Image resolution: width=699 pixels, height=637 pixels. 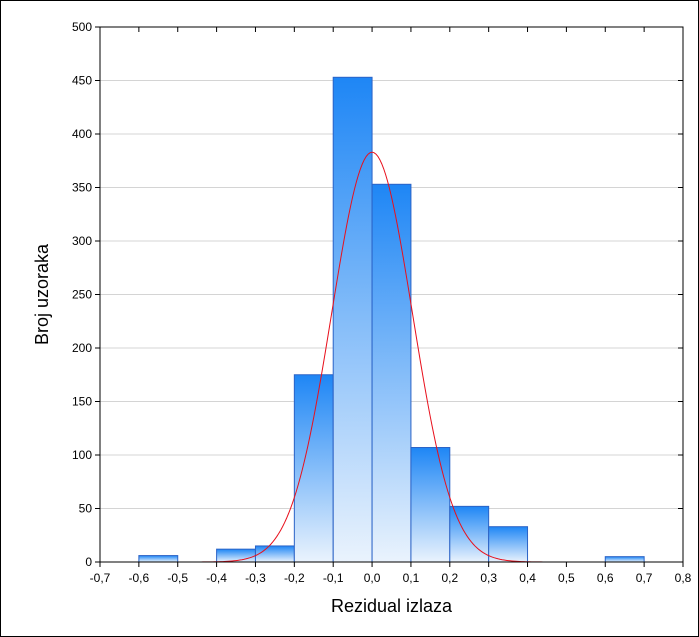 What do you see at coordinates (82, 402) in the screenshot?
I see `y-tick-label-3: 150` at bounding box center [82, 402].